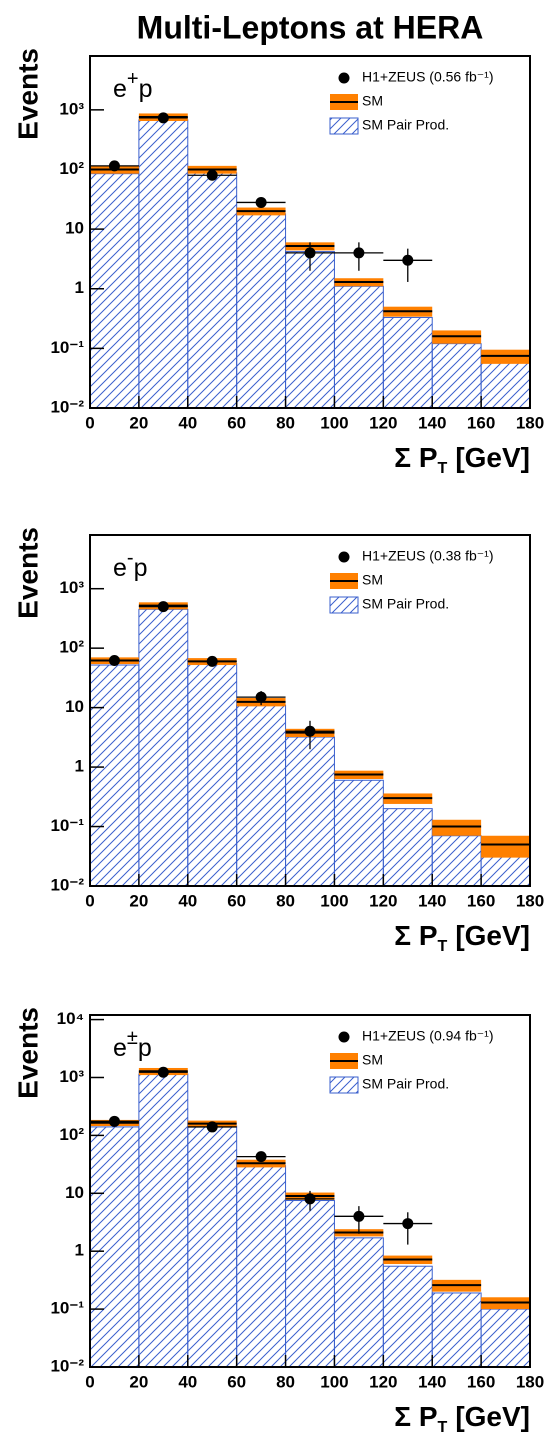 Image resolution: width=552 pixels, height=1432 pixels. What do you see at coordinates (344, 1037) in the screenshot?
I see `legend-marker` at bounding box center [344, 1037].